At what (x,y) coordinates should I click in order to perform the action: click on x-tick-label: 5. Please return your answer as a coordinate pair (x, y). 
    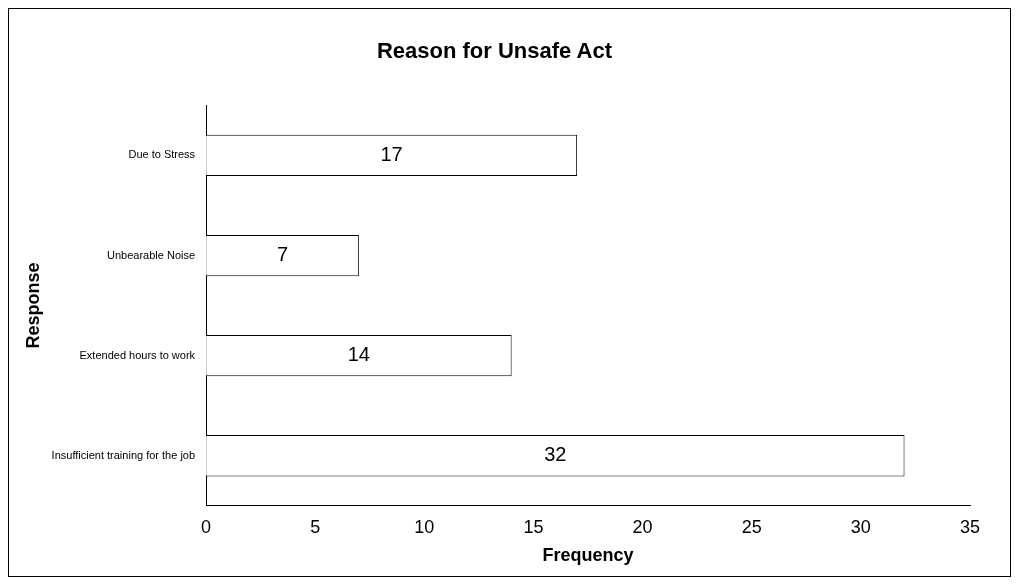
    Looking at the image, I should click on (315, 526).